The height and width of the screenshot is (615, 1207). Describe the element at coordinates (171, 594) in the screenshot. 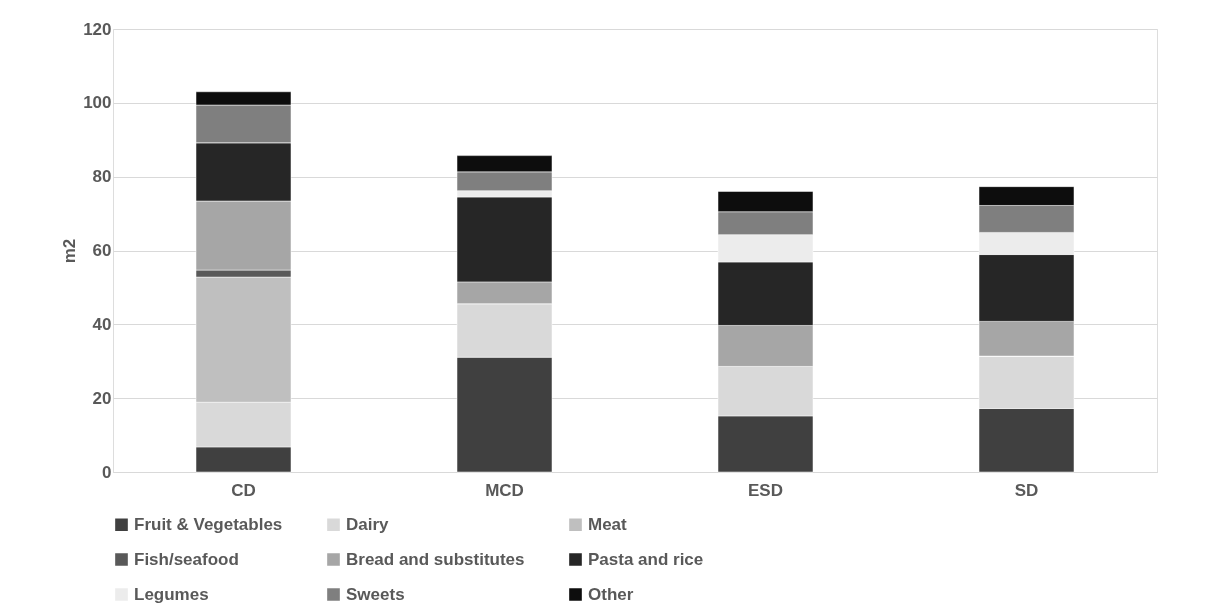

I see `legend-label: Legumes` at that location.